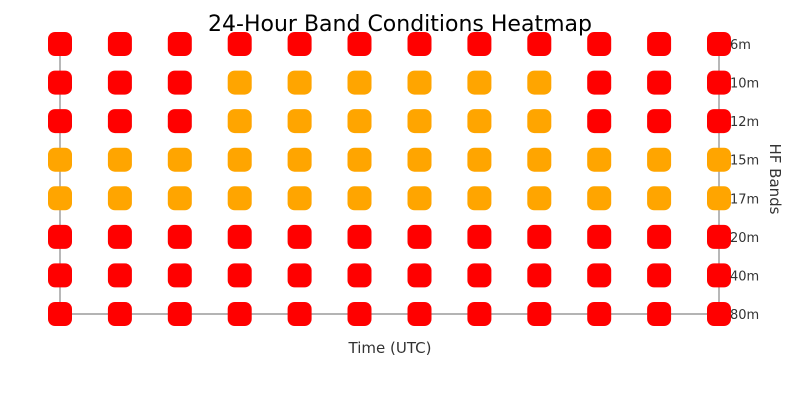 The width and height of the screenshot is (800, 400). I want to click on band-tick-17m: 17m, so click(744, 199).